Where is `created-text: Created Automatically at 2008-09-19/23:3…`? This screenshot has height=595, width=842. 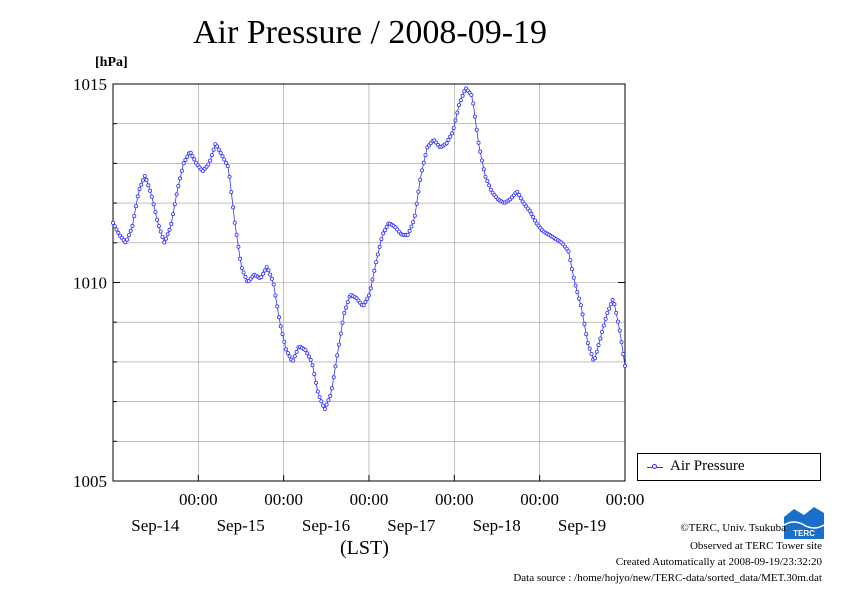 created-text: Created Automatically at 2008-09-19/23:3… is located at coordinates (718, 562).